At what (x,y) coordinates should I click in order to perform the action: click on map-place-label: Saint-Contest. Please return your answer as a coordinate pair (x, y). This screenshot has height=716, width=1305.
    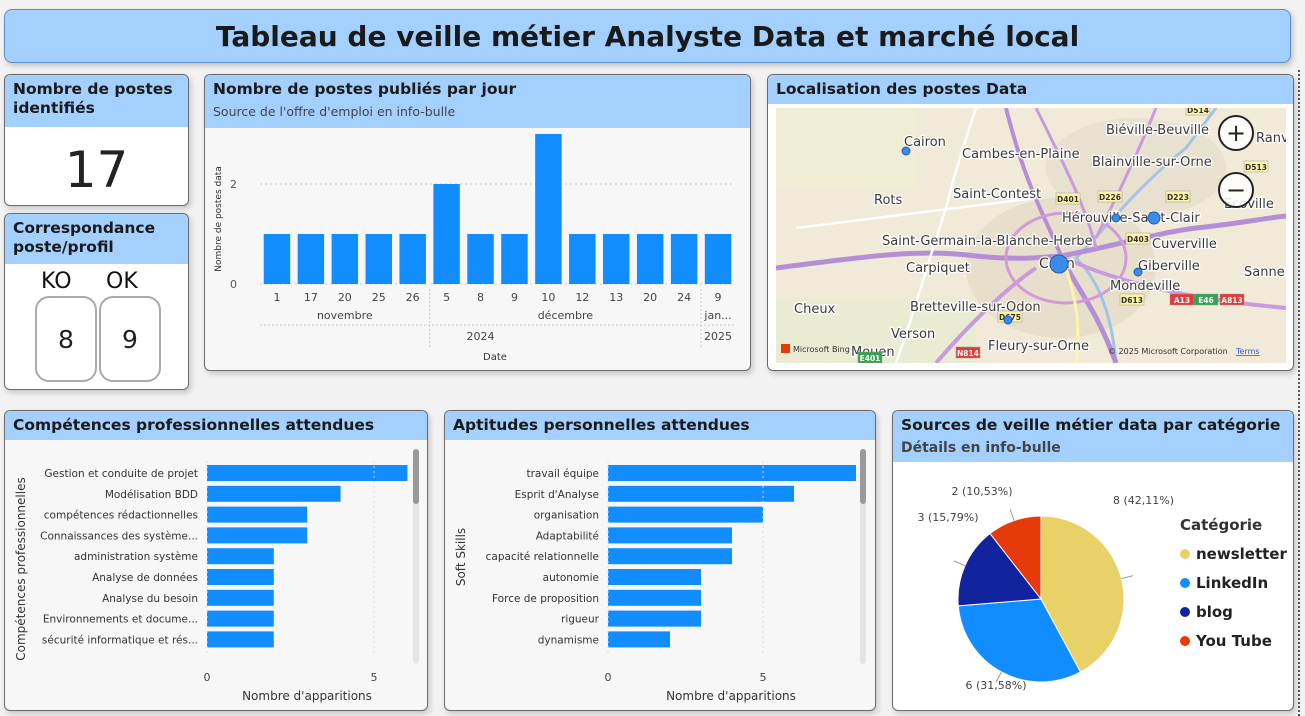
    Looking at the image, I should click on (997, 194).